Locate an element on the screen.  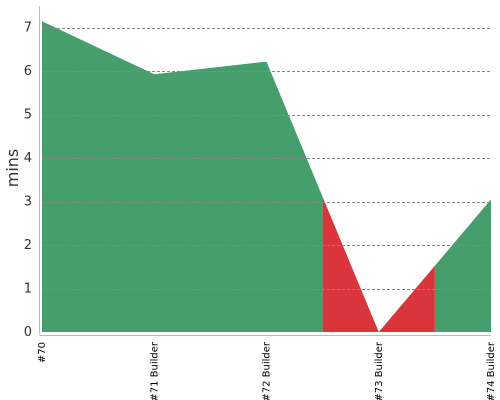
x-tick-label: #73 Builder is located at coordinates (379, 370).